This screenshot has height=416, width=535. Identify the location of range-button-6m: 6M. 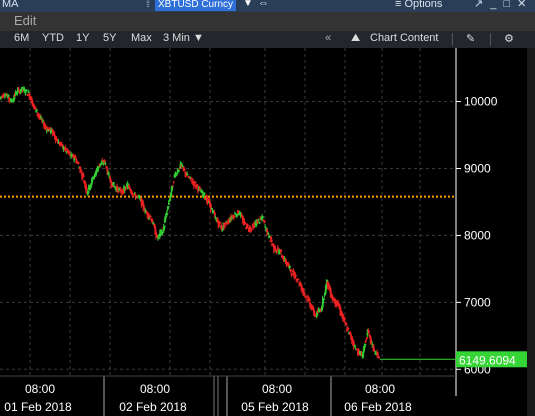
(22, 38).